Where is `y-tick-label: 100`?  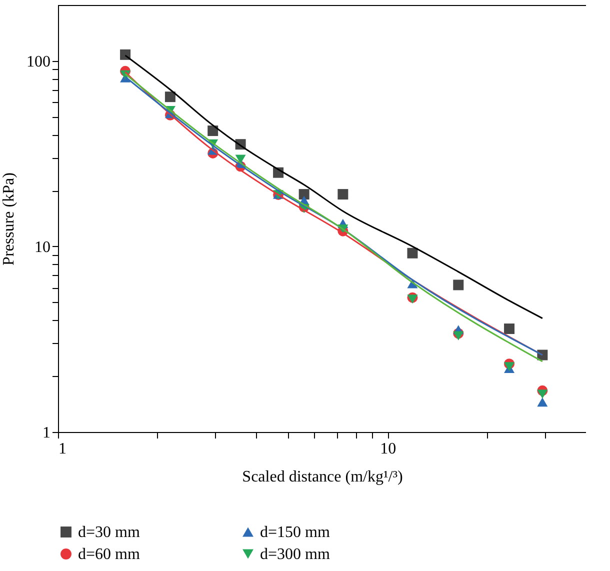
y-tick-label: 100 is located at coordinates (38, 61).